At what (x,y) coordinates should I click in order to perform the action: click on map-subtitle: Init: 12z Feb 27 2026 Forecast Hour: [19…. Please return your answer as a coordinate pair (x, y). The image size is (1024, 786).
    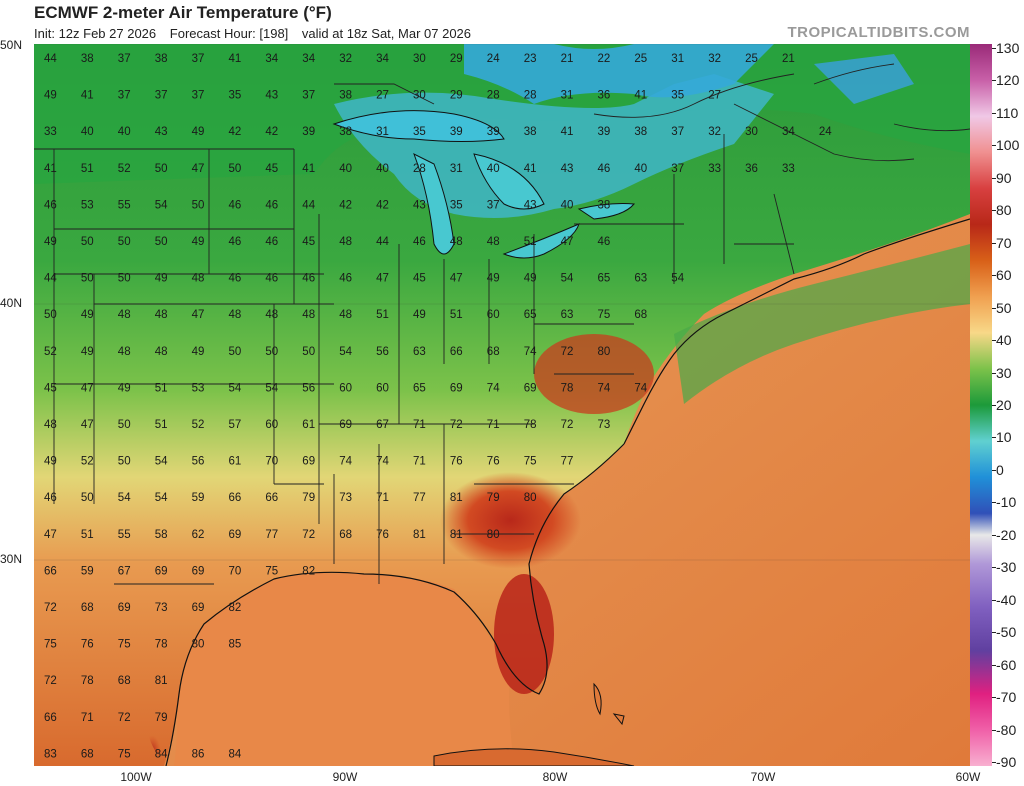
    Looking at the image, I should click on (257, 33).